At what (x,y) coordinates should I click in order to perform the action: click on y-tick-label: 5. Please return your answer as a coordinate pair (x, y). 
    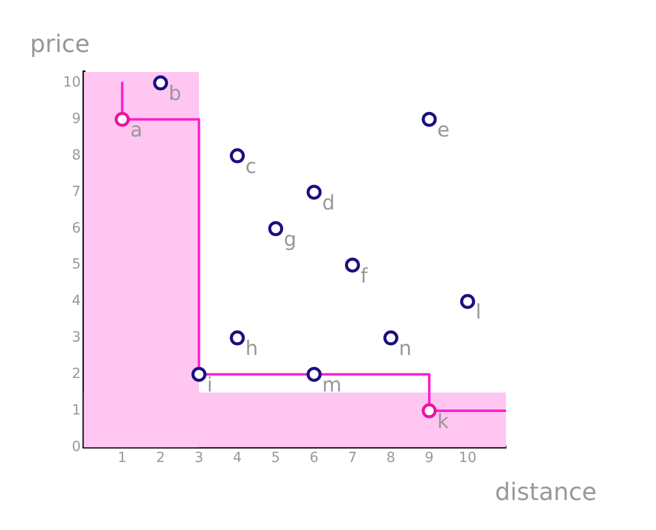
    Looking at the image, I should click on (76, 264).